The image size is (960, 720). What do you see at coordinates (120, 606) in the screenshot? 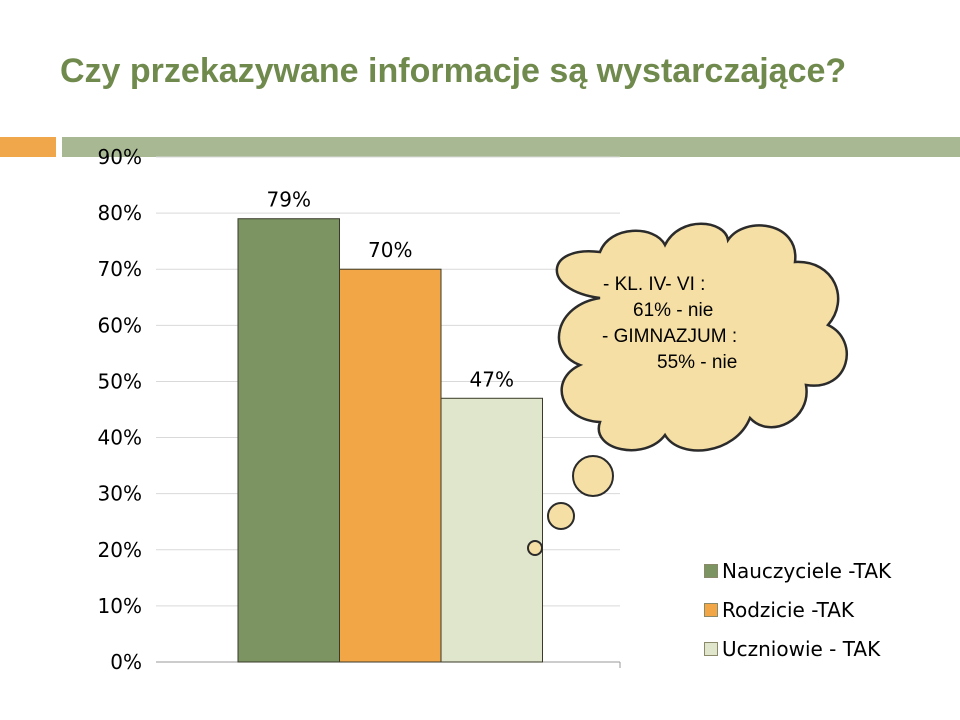
I see `y-tick-label: 10%` at bounding box center [120, 606].